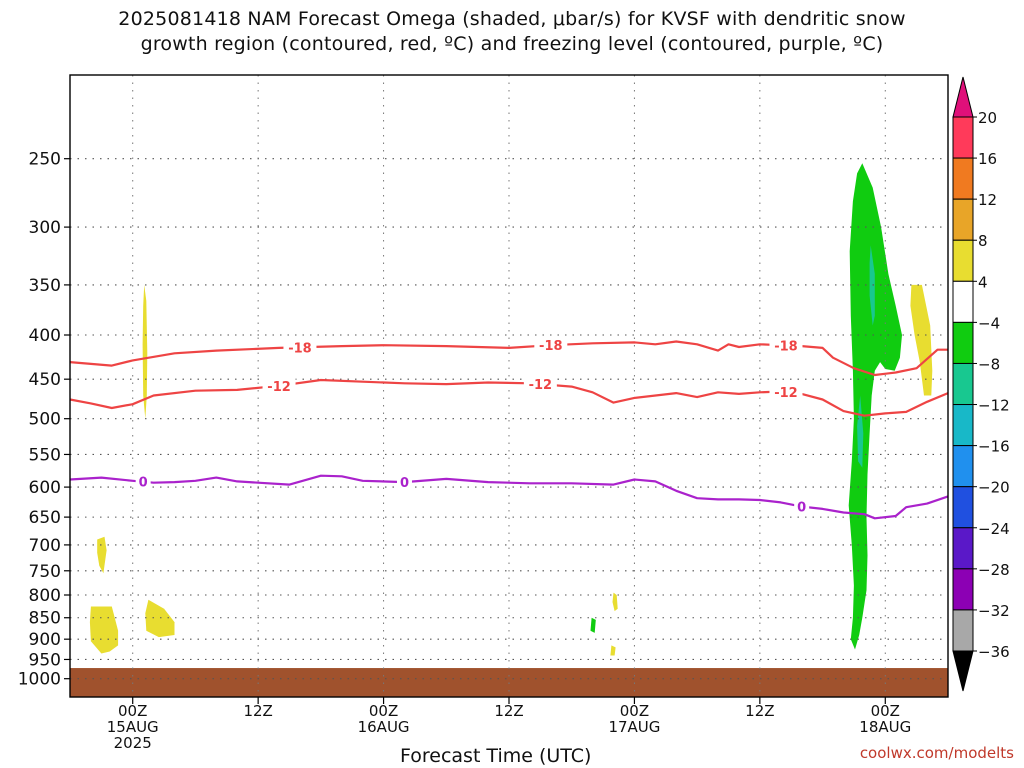 The height and width of the screenshot is (768, 1024). I want to click on y-tick-label-750: 750, so click(45, 572).